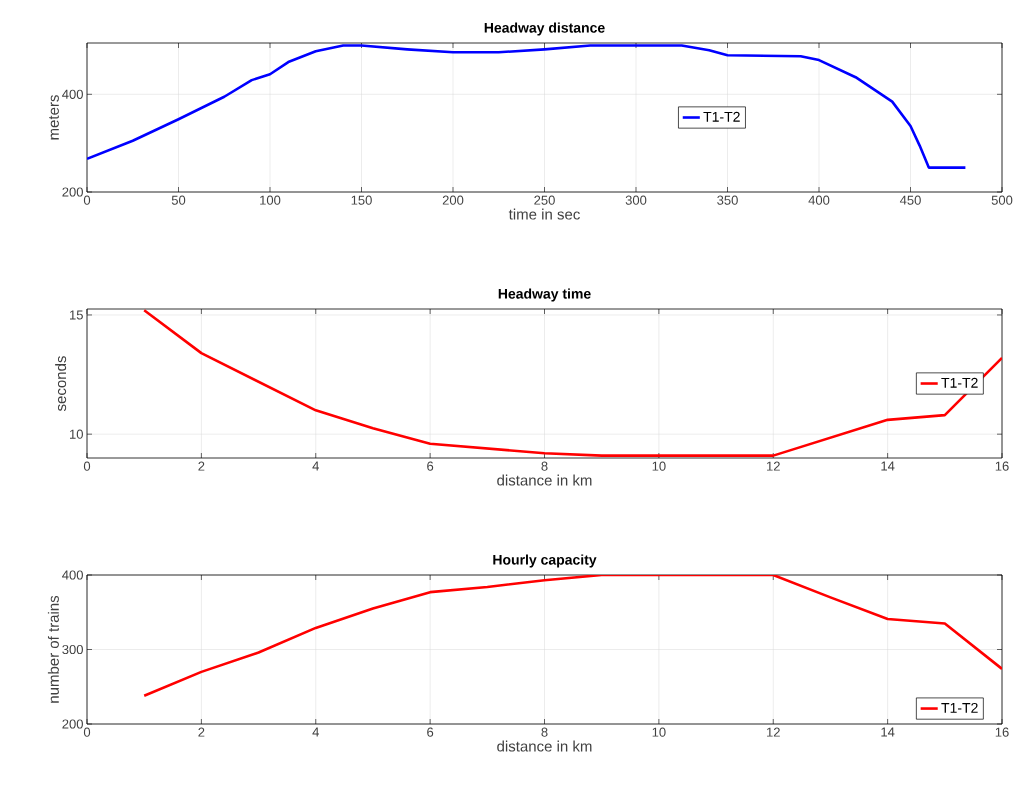 This screenshot has height=796, width=1027. I want to click on x-tick-label: 100, so click(270, 200).